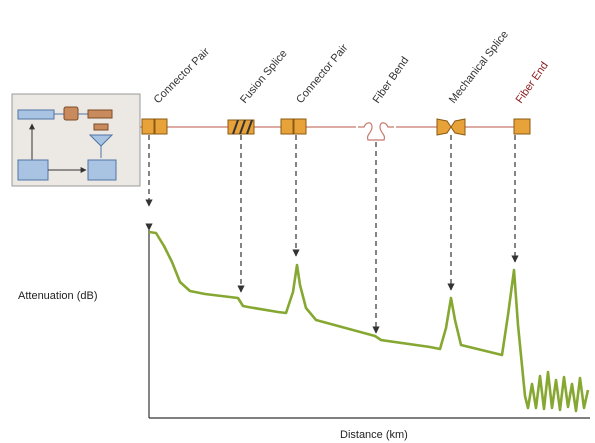 The height and width of the screenshot is (443, 595). I want to click on event-label-fusion-splice: Fusion Splice, so click(264, 77).